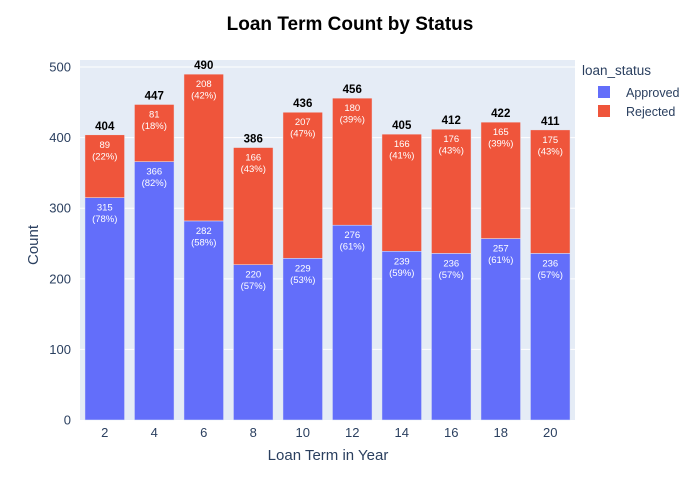  I want to click on bar-label-rejected: 208 (42%), so click(203, 90).